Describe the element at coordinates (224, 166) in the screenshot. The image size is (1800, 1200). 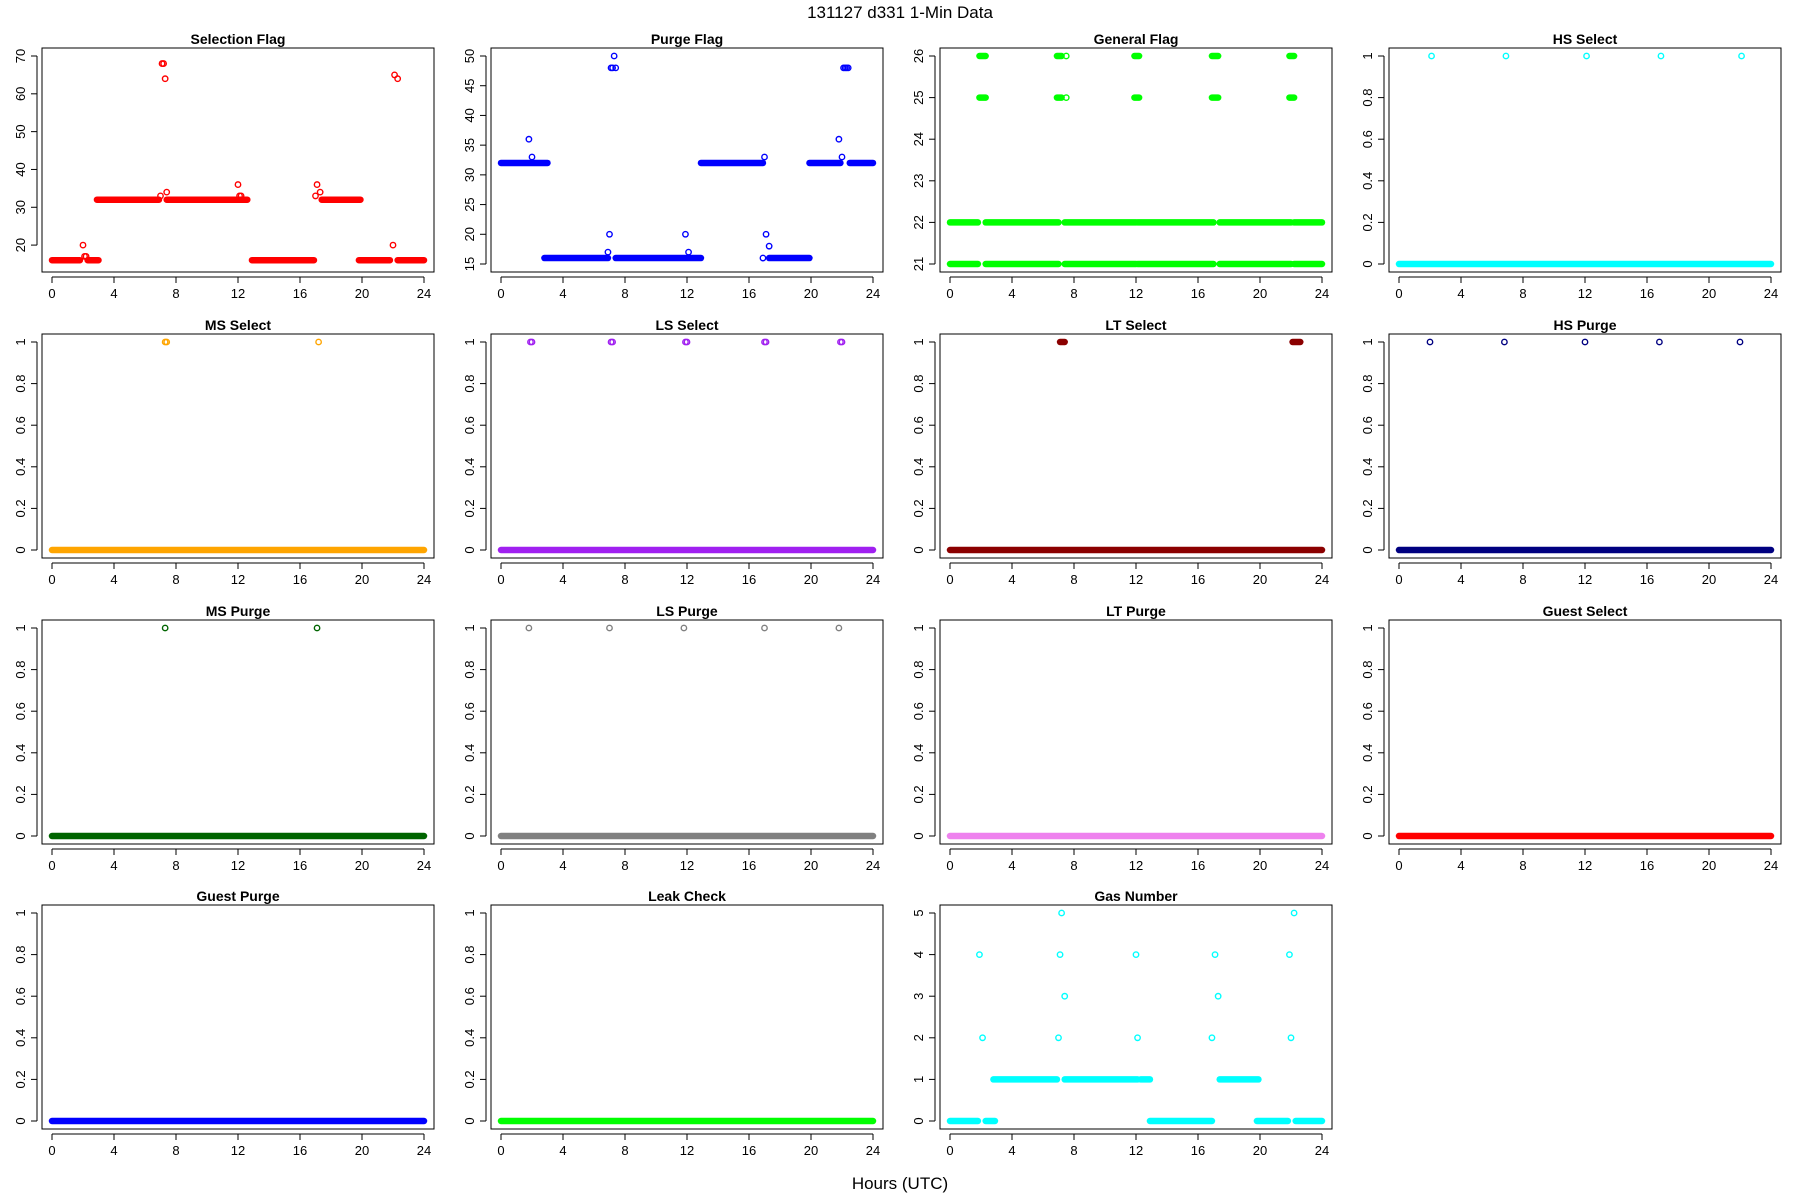
I see `panel-selection-flag: Selection Flag 0 4 8 12 16 20 24 20 30 40 50 60 70` at that location.